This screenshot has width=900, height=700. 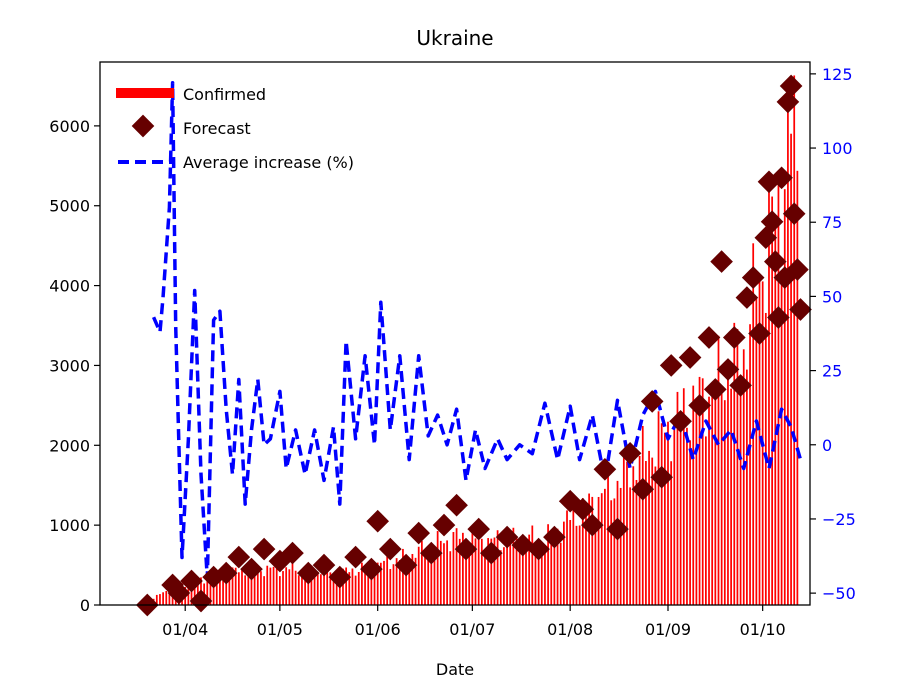 What do you see at coordinates (837, 74) in the screenshot?
I see `y2-tick-label: 125` at bounding box center [837, 74].